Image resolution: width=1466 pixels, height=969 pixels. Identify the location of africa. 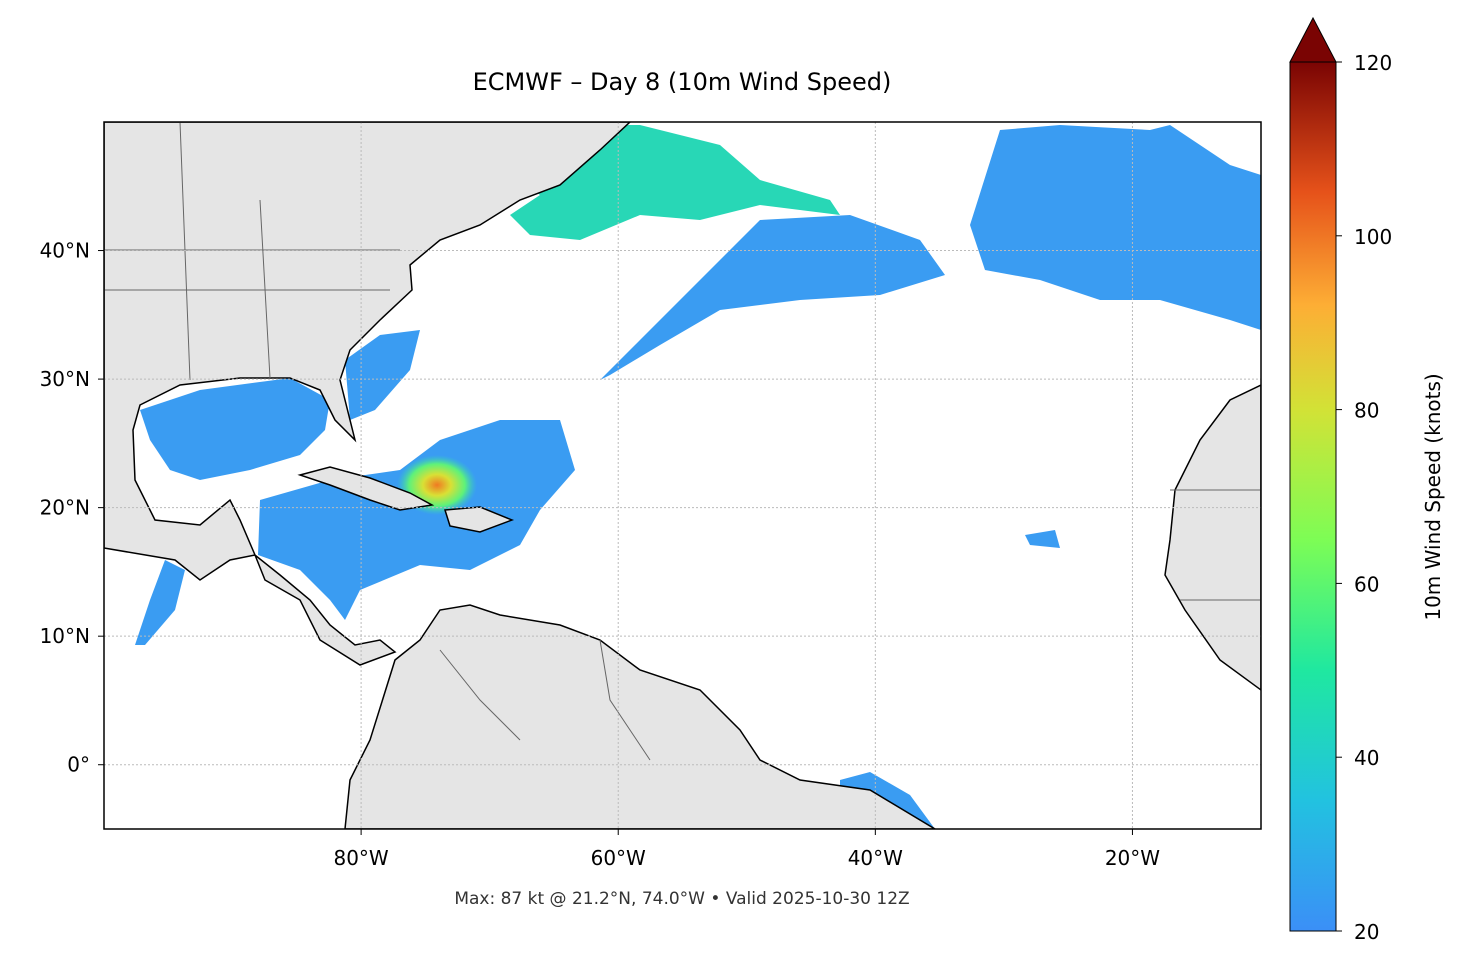
(1212, 537).